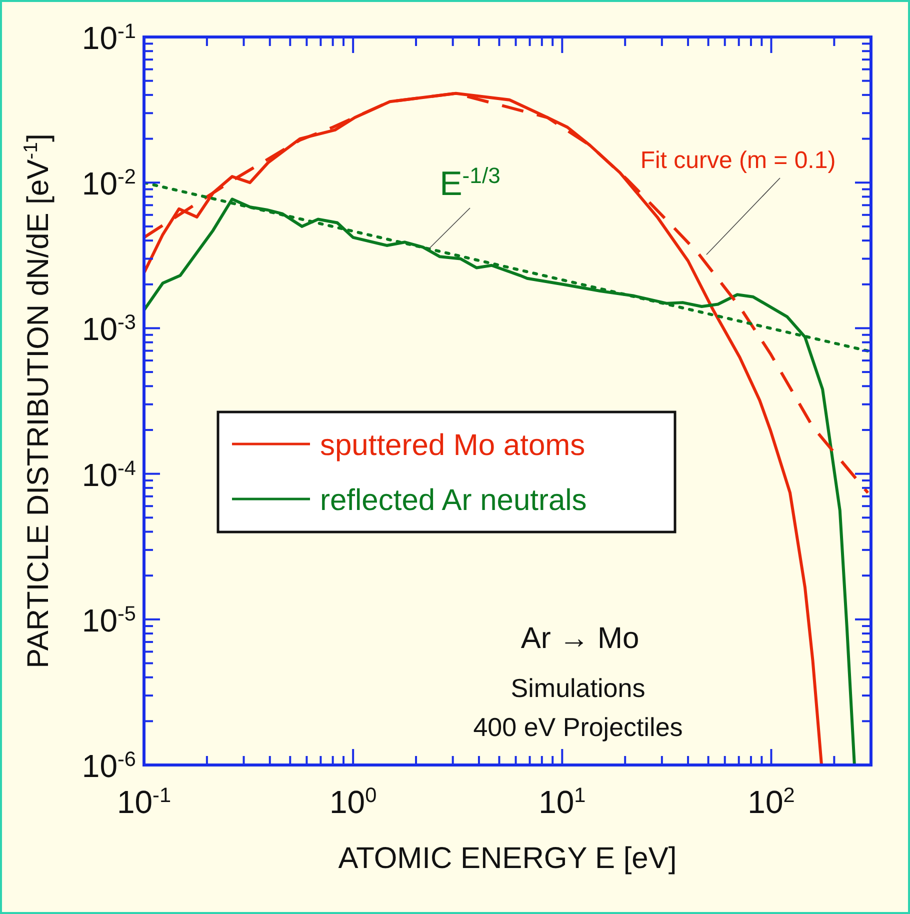 This screenshot has height=914, width=910. I want to click on y-tick-label: 10$^{-2}$, so click(109, 183).